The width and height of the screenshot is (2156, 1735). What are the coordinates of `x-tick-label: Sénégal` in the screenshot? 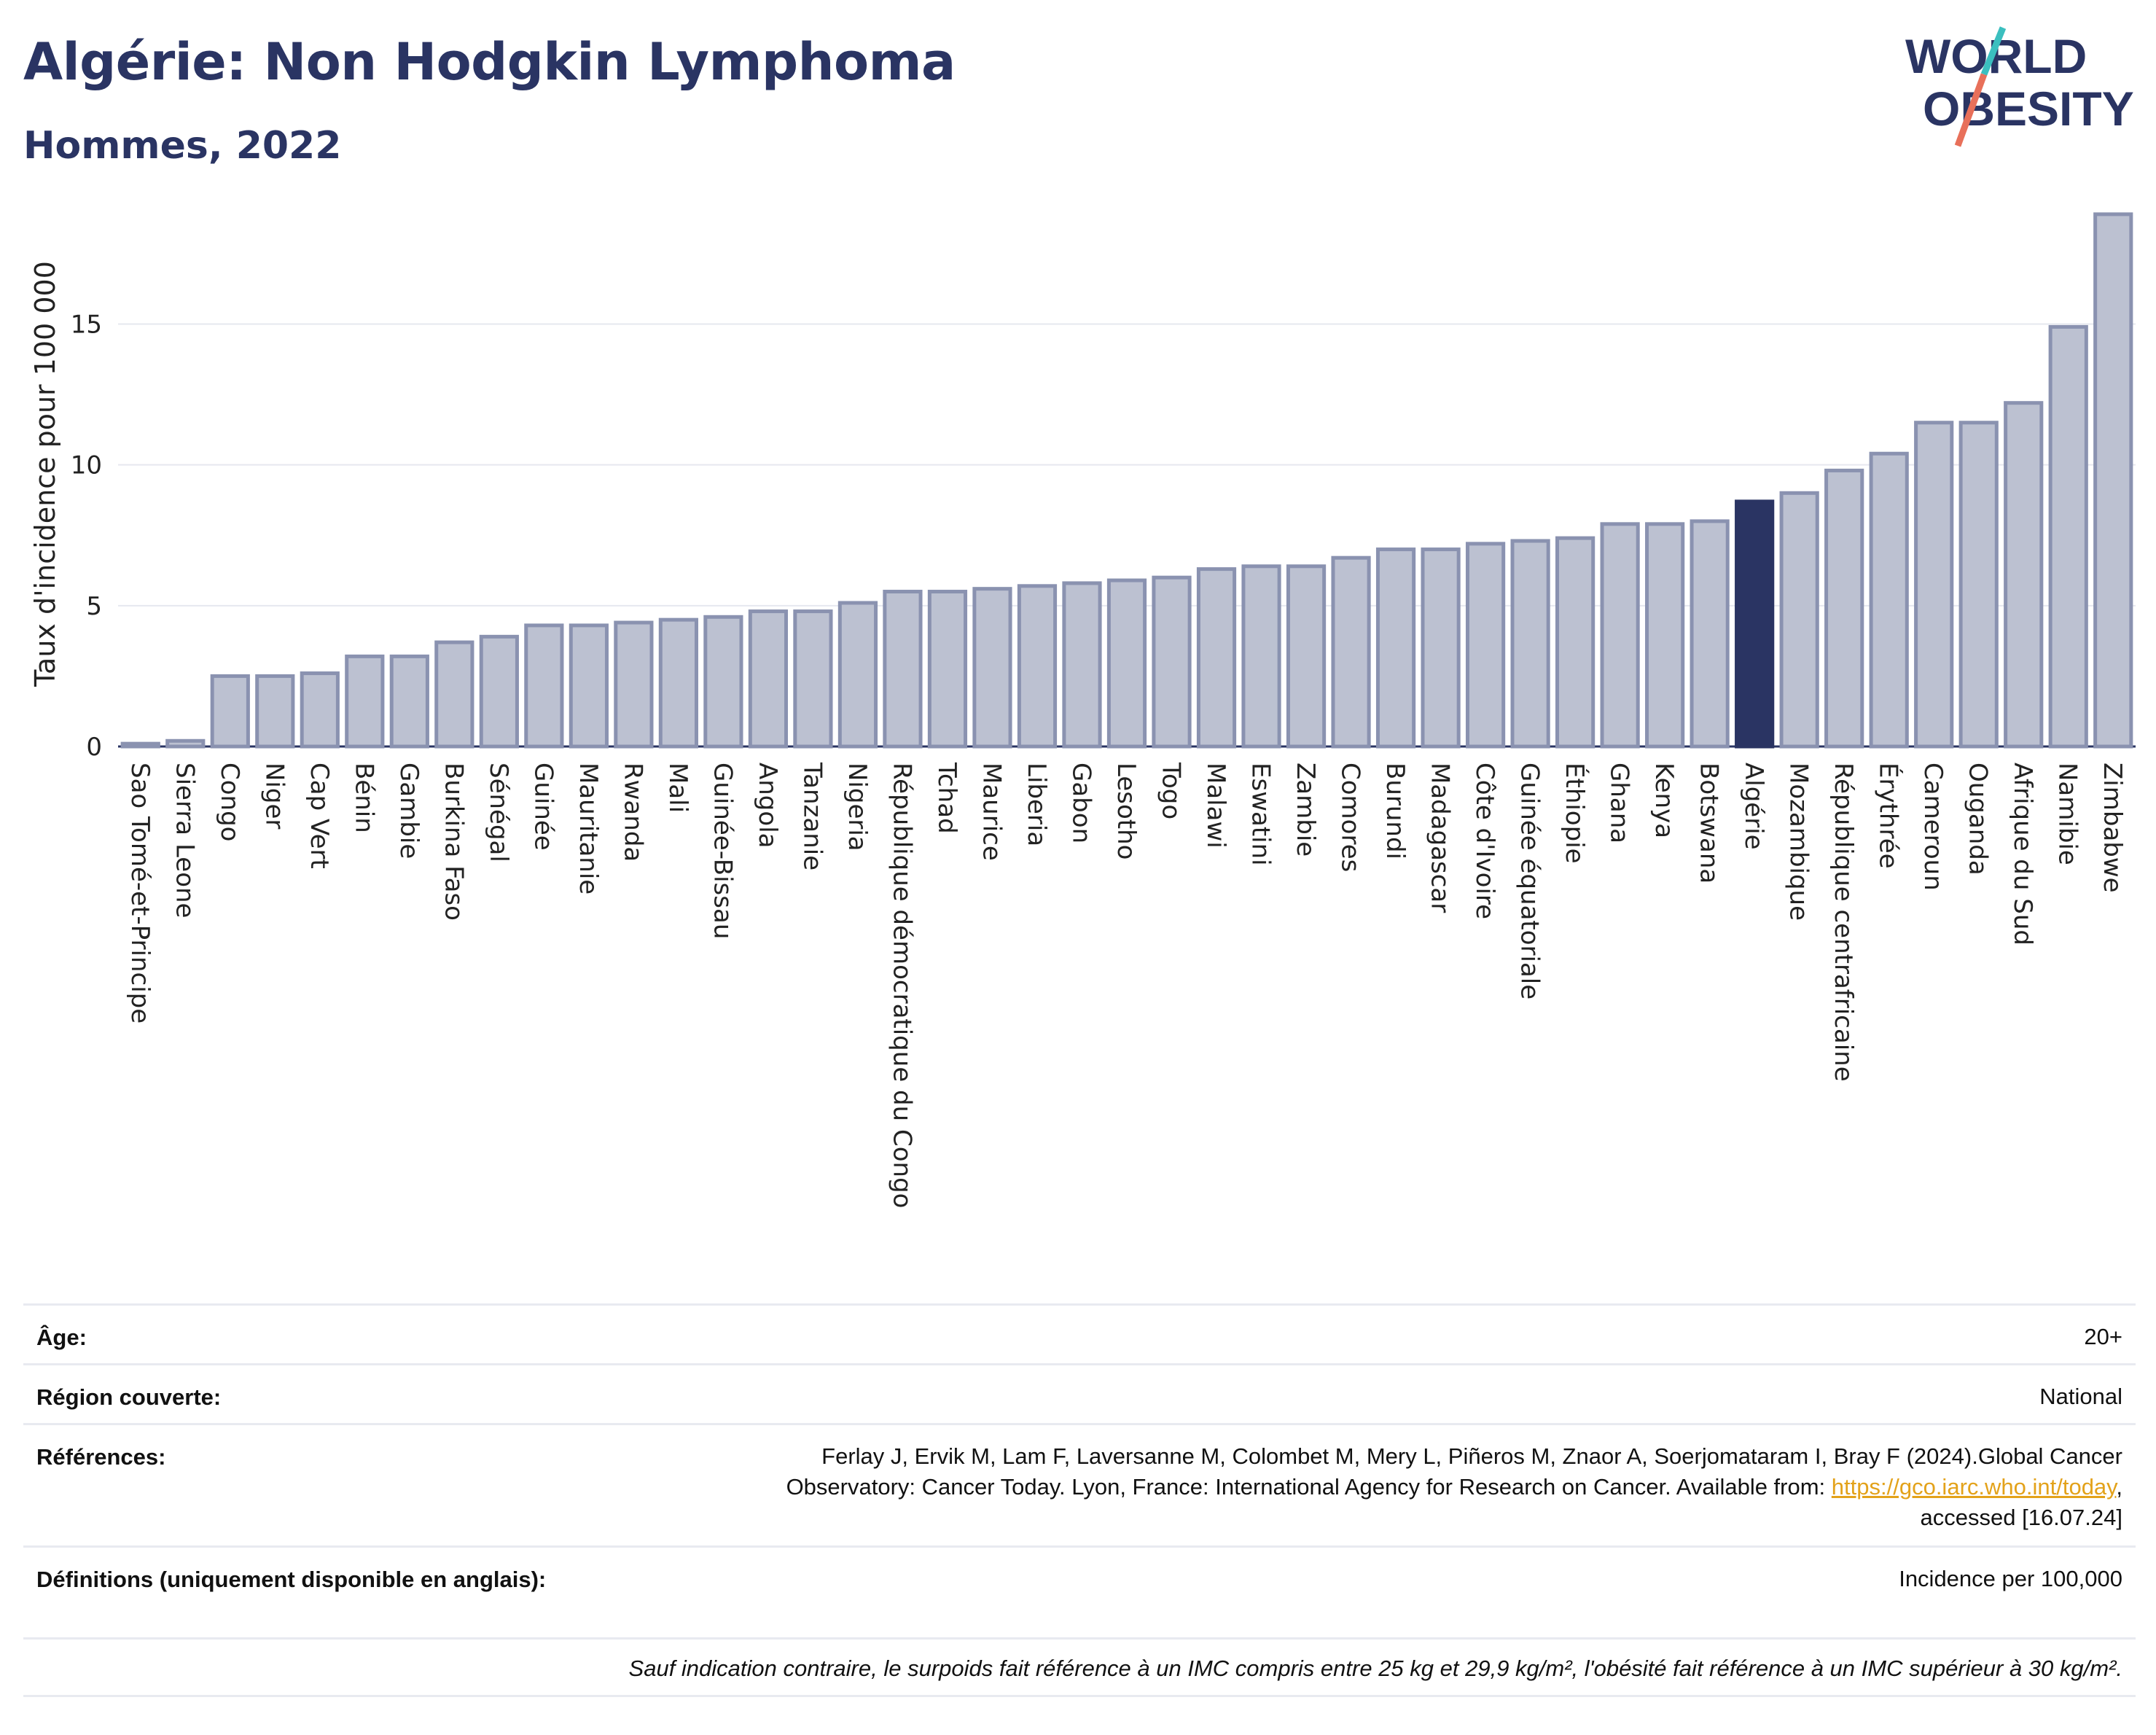 It's located at (498, 813).